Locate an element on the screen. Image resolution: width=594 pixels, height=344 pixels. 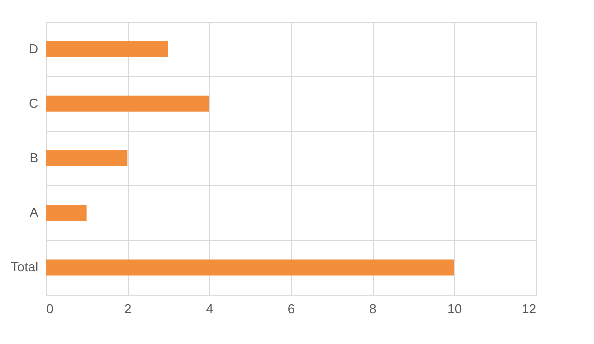
x-tick-label: 10 is located at coordinates (455, 309).